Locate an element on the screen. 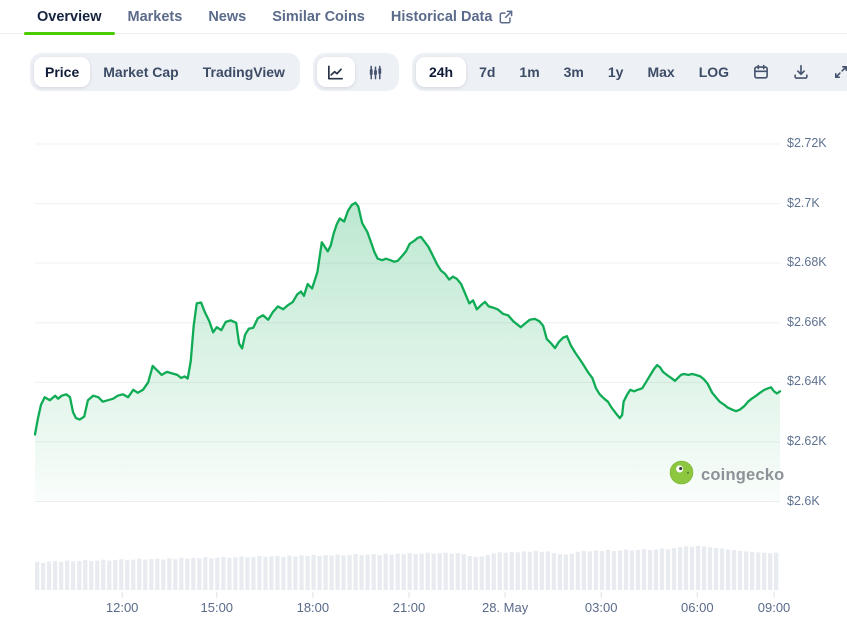 This screenshot has height=635, width=847. range-1m-button: 1m is located at coordinates (529, 72).